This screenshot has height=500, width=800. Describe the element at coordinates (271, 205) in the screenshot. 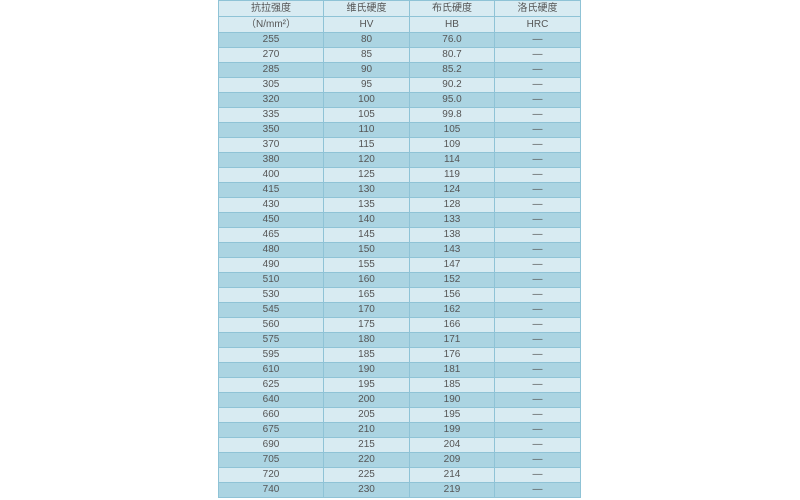

I see `tensile-cell: 430` at that location.